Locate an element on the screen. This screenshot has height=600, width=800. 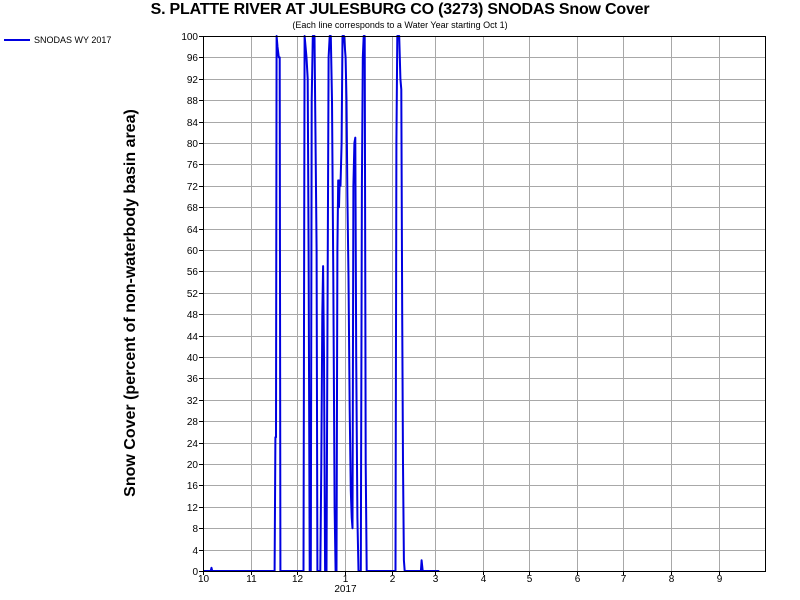
y-tick-label: 52 is located at coordinates (193, 294).